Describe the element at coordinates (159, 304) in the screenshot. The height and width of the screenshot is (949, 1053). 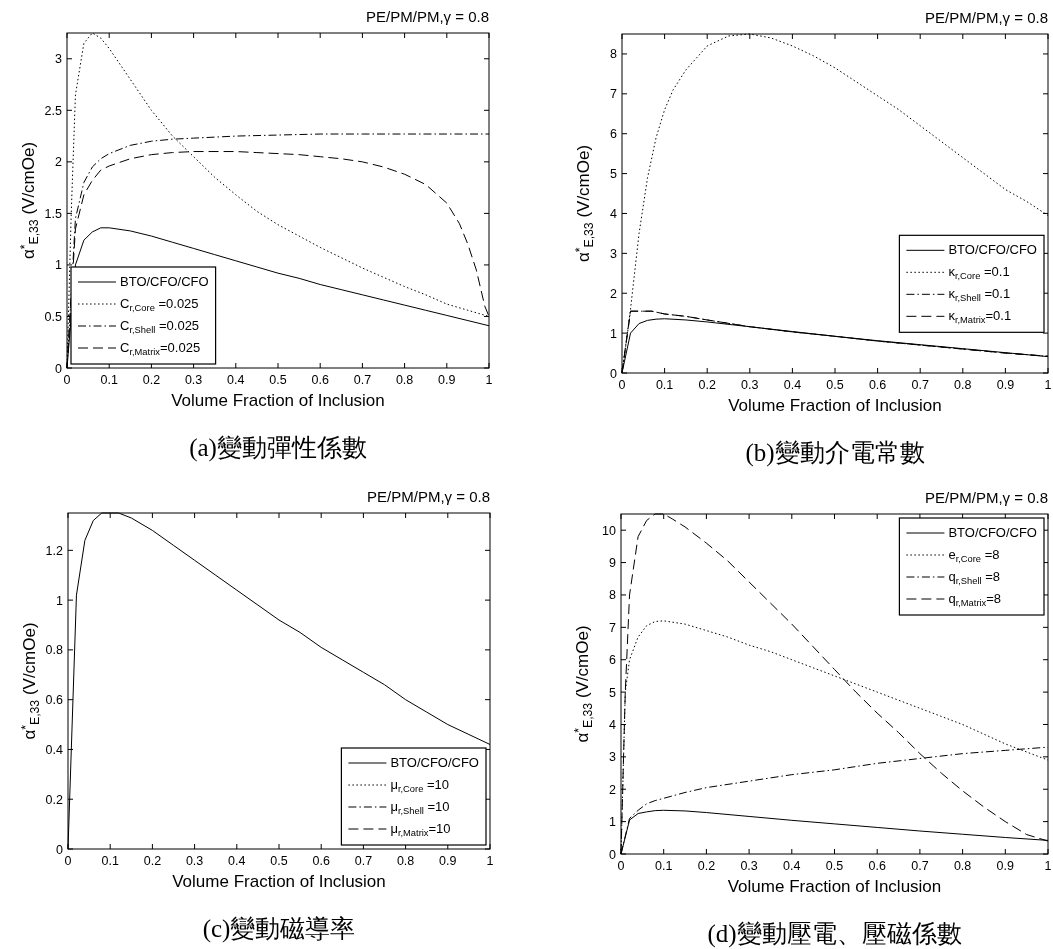
I see `legend-label: C$_{r,Core}$ =0.025` at that location.